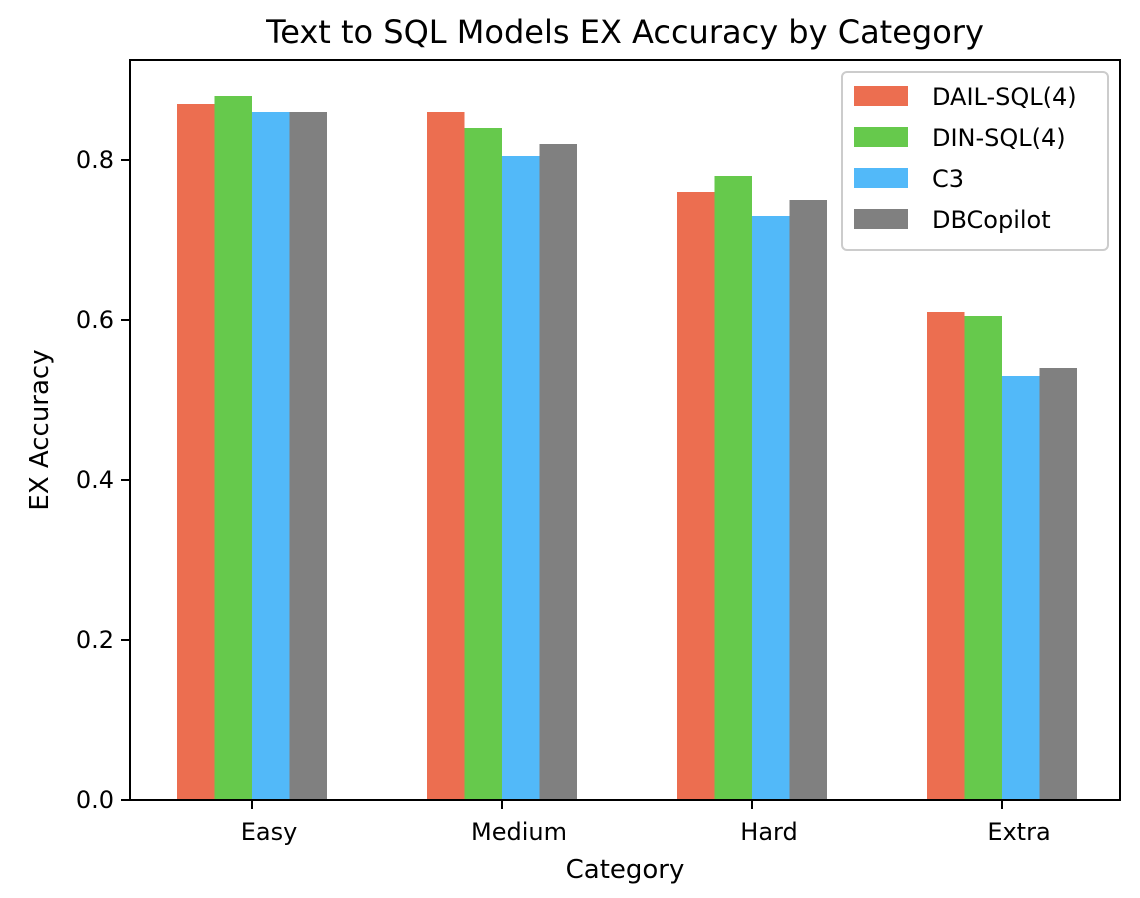 This screenshot has width=1140, height=898. Describe the element at coordinates (991, 220) in the screenshot. I see `legend-label-4: DBCopilot` at that location.